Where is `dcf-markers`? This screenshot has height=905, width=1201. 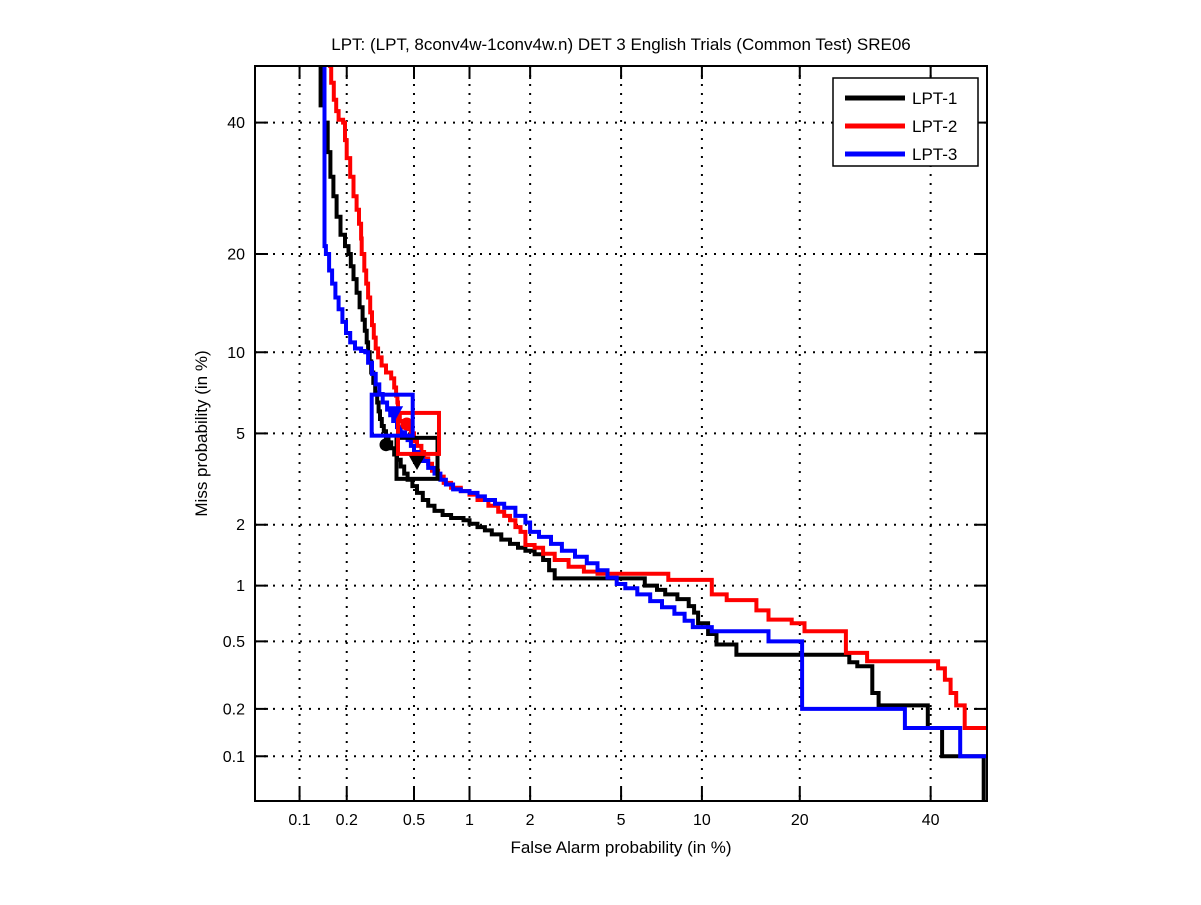
dcf-markers is located at coordinates (405, 436).